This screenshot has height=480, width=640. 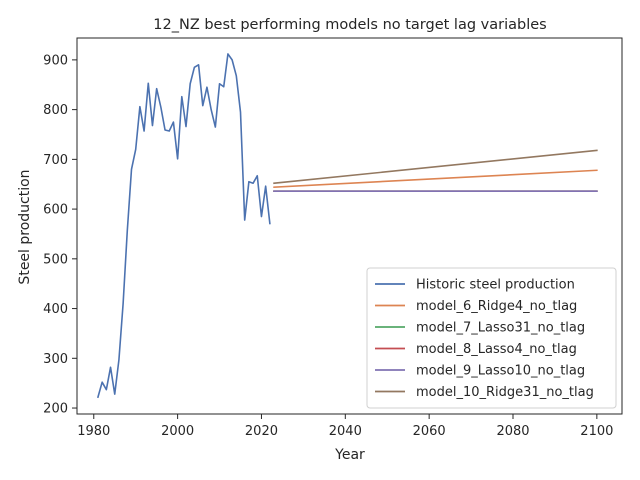 What do you see at coordinates (261, 431) in the screenshot?
I see `x-tick-label: 2020` at bounding box center [261, 431].